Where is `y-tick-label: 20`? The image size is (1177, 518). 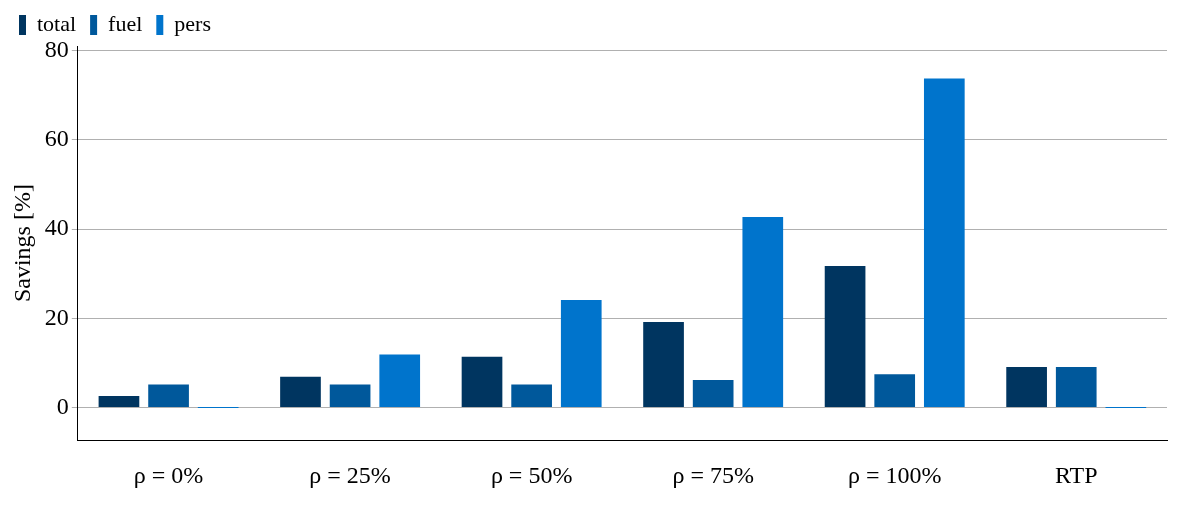
y-tick-label: 20 is located at coordinates (56, 316).